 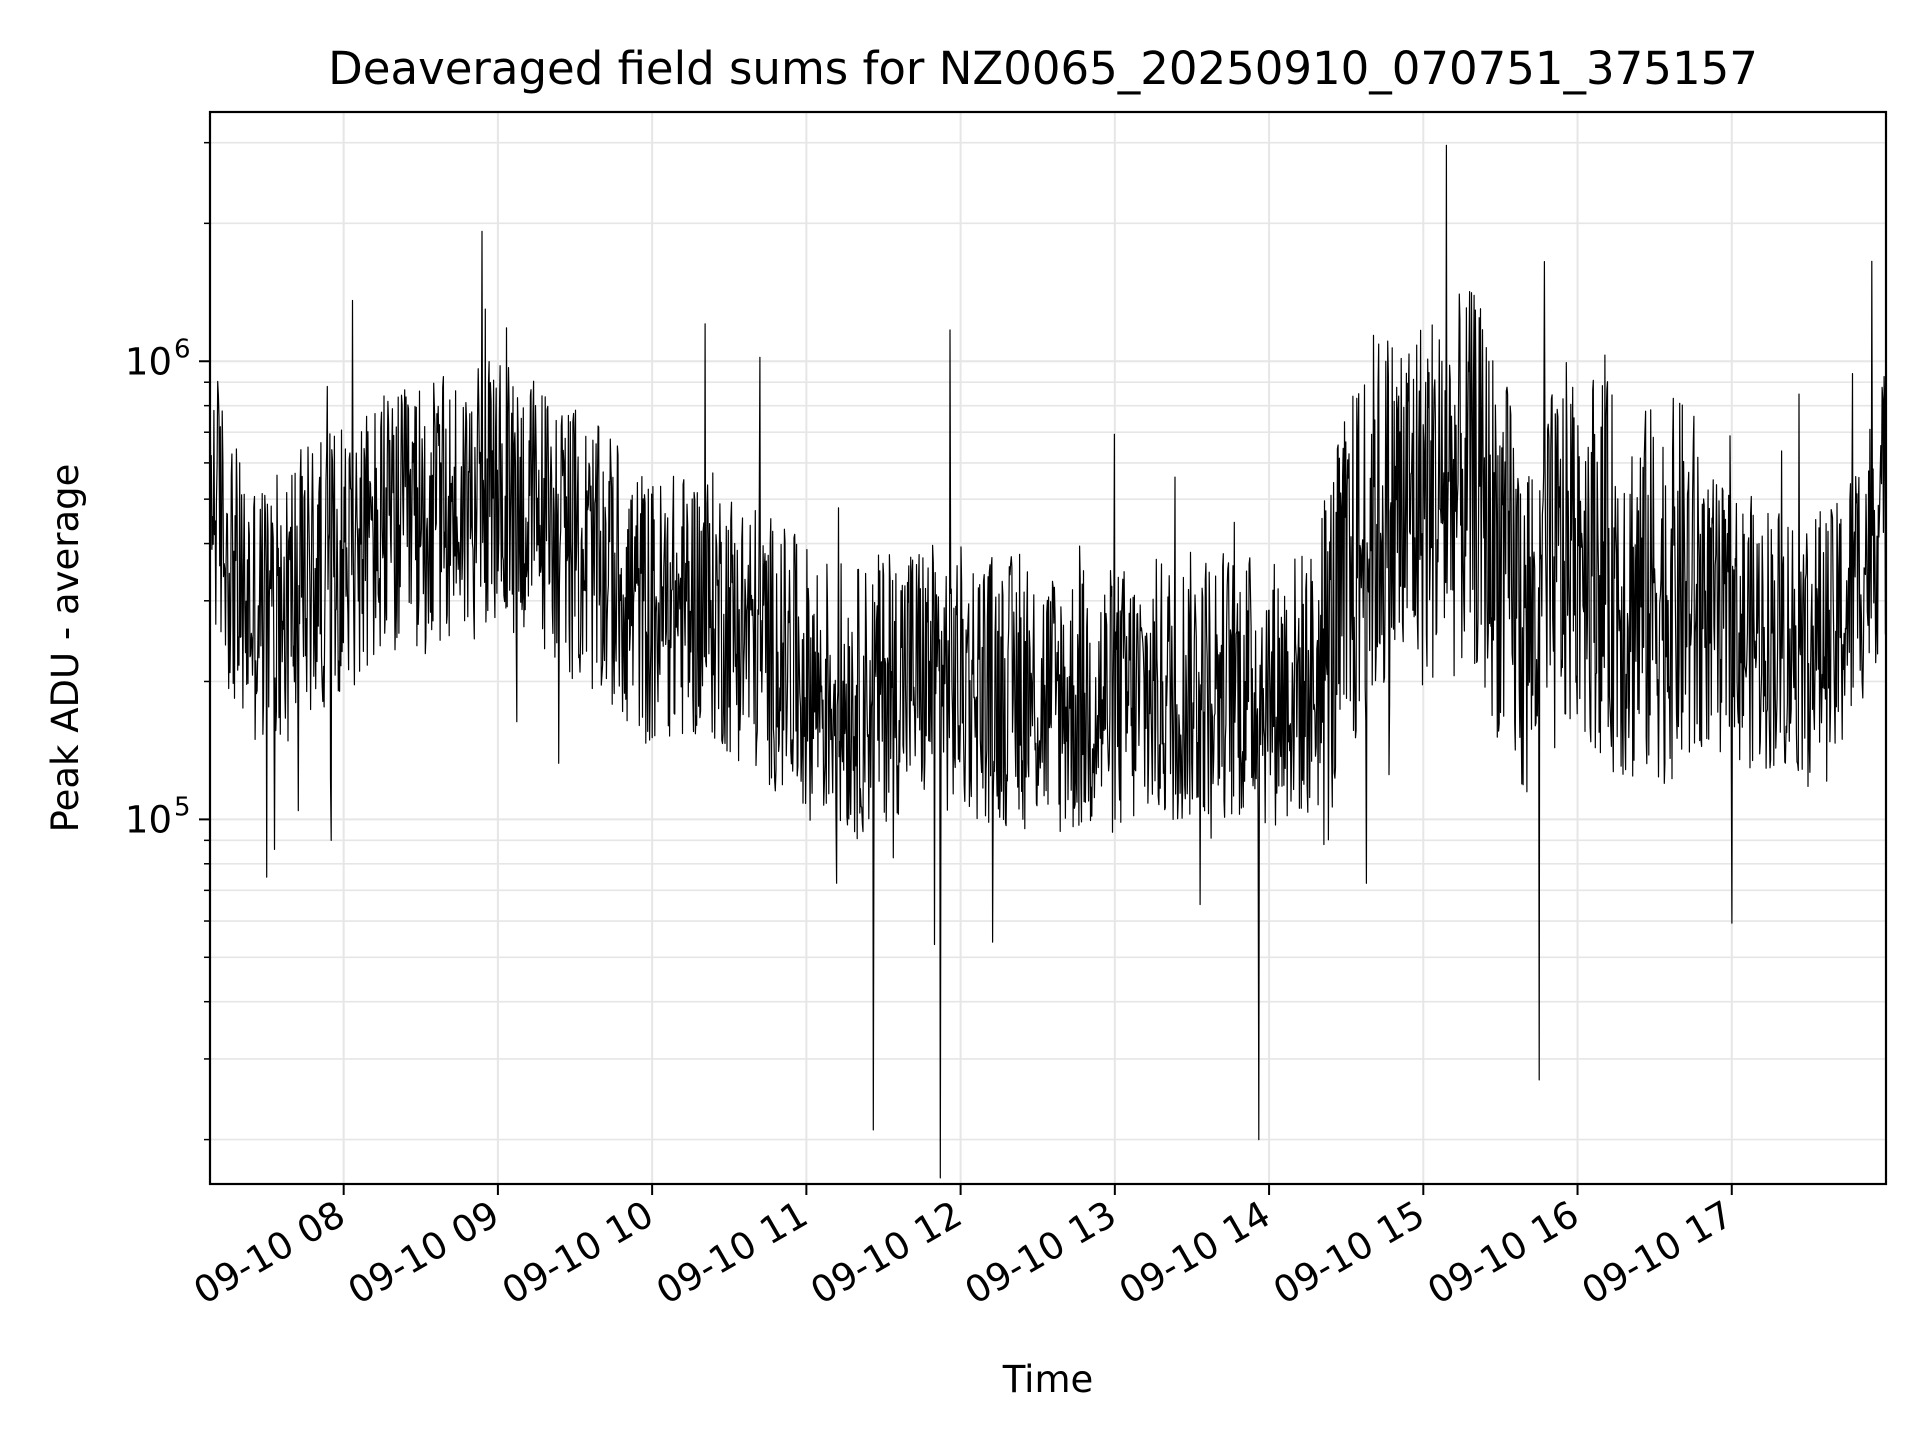 What do you see at coordinates (1048, 1379) in the screenshot?
I see `x-axis-label: Time` at bounding box center [1048, 1379].